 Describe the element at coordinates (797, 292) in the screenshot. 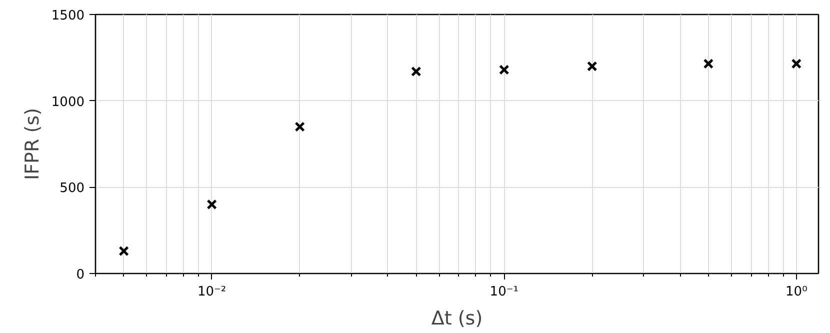

I see `x-tick-label: 10⁰` at that location.